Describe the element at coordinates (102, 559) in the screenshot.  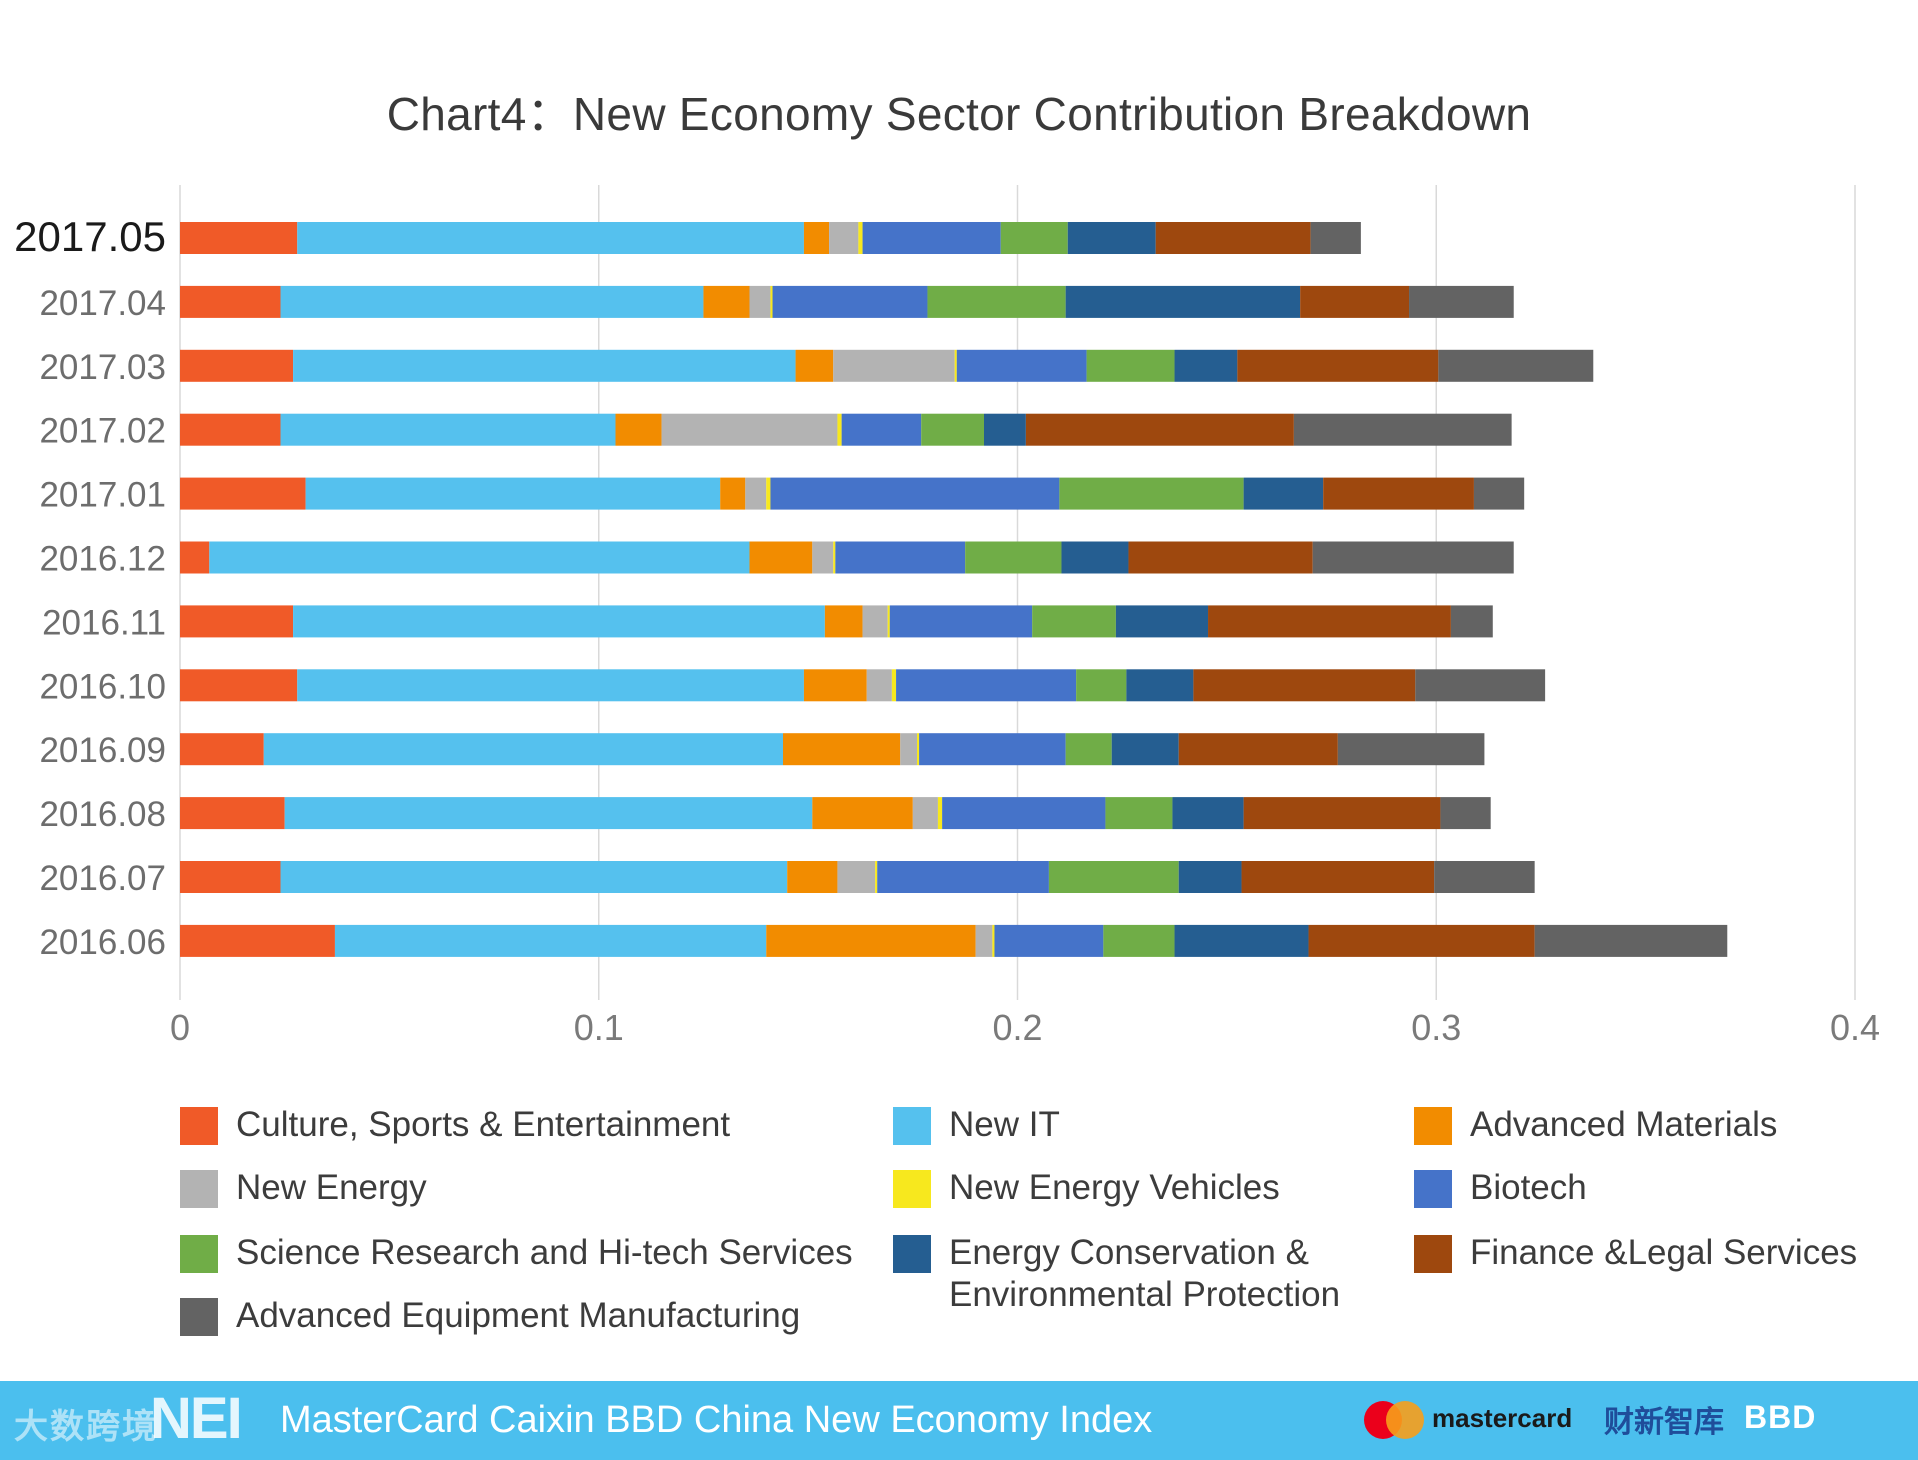
I see `category-label: 2016.12` at that location.